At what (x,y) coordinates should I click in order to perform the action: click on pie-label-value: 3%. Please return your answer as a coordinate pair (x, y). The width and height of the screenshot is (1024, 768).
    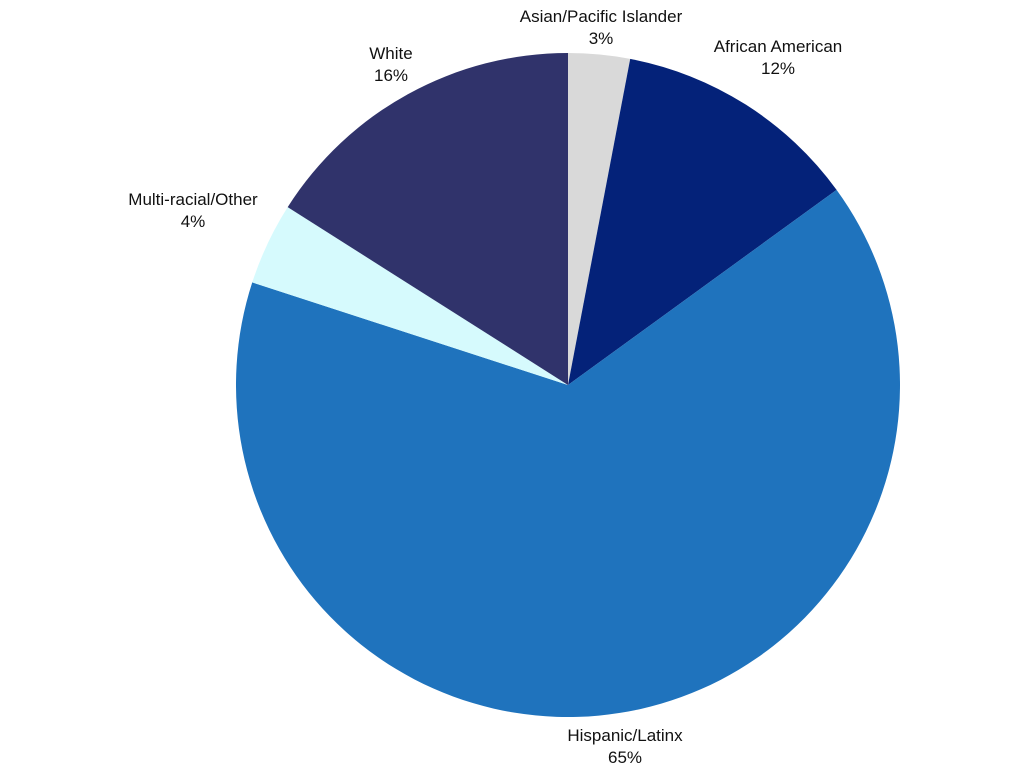
    Looking at the image, I should click on (601, 38).